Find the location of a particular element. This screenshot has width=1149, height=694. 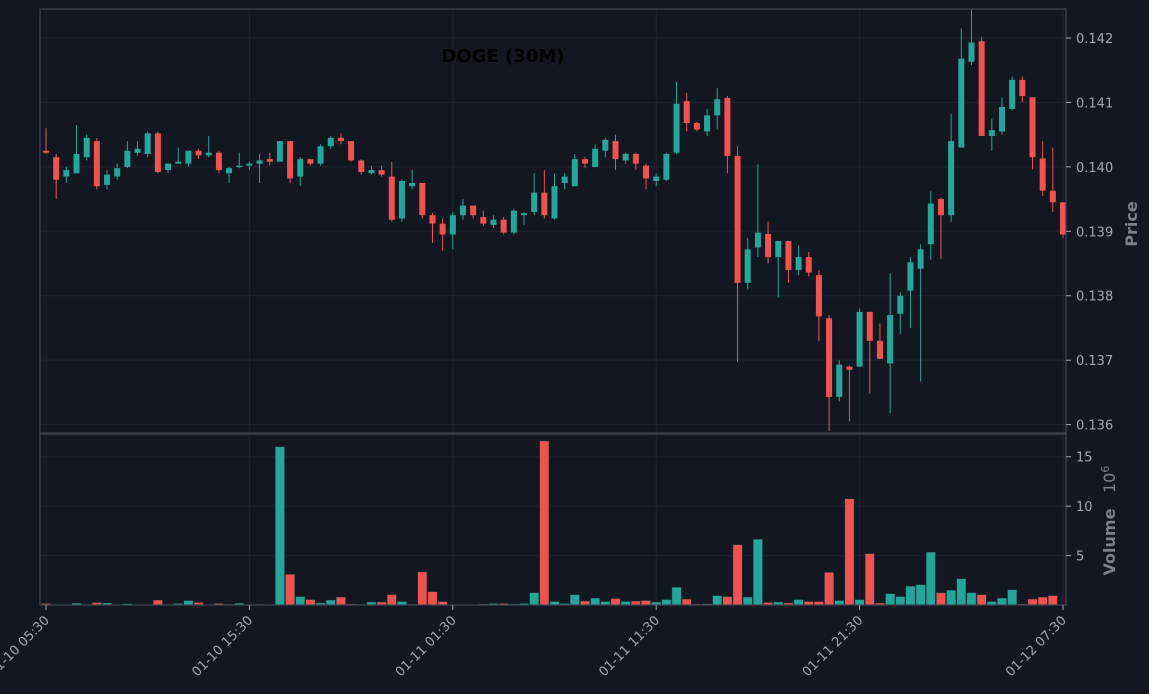

volume-multiplier-base: 10 is located at coordinates (1109, 483).